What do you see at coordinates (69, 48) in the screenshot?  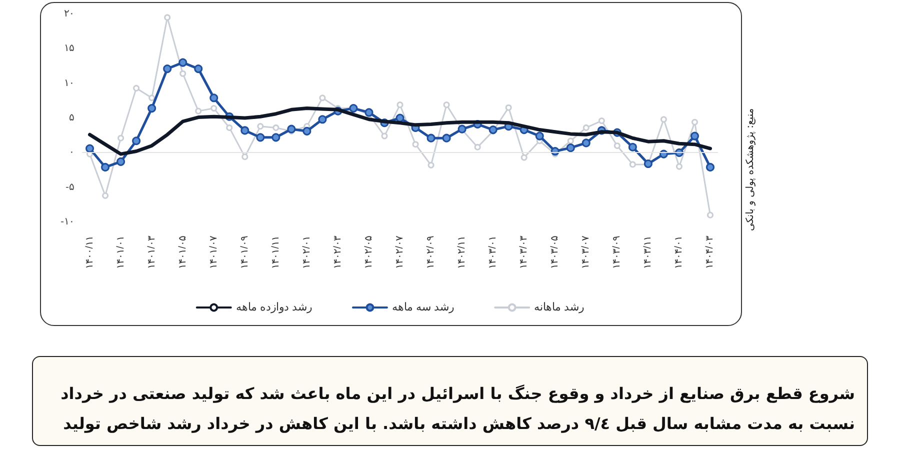 I see `y-tick-label: ۱۵` at bounding box center [69, 48].